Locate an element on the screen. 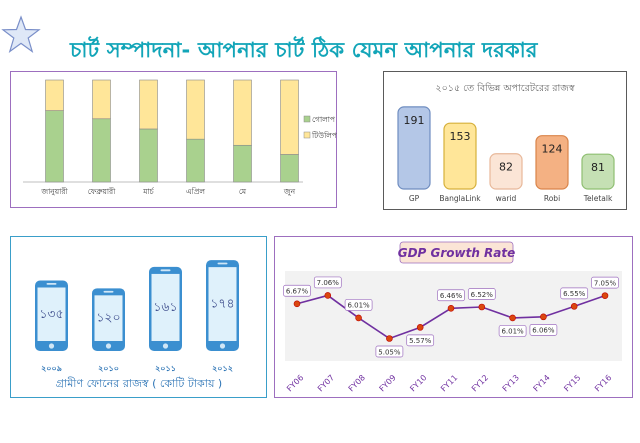 The width and height of the screenshot is (640, 443). x-tick-label: FY08 is located at coordinates (357, 383).